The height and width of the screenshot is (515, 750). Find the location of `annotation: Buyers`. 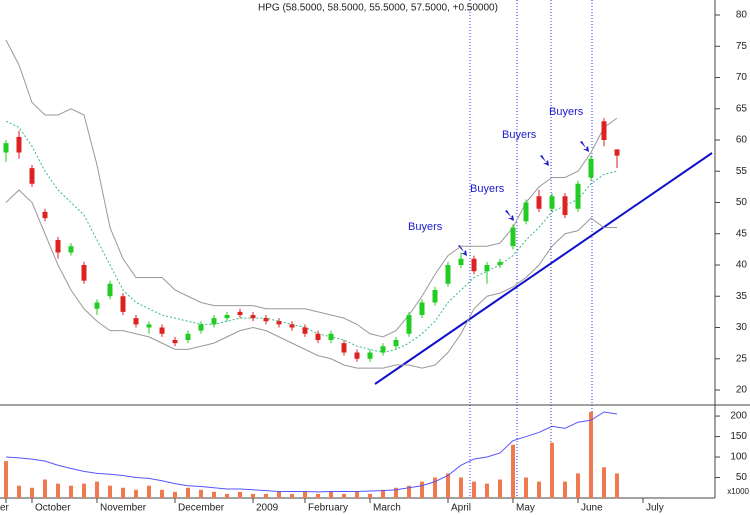

annotation: Buyers is located at coordinates (566, 112).